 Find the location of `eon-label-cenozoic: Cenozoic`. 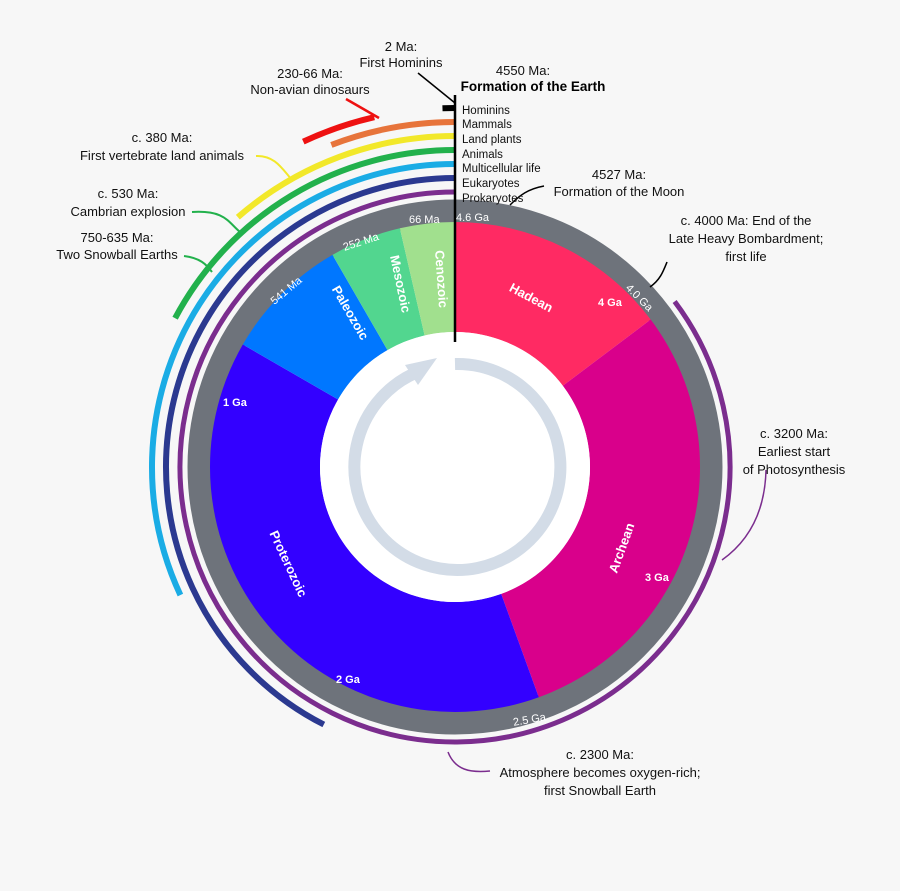

eon-label-cenozoic: Cenozoic is located at coordinates (441, 279).